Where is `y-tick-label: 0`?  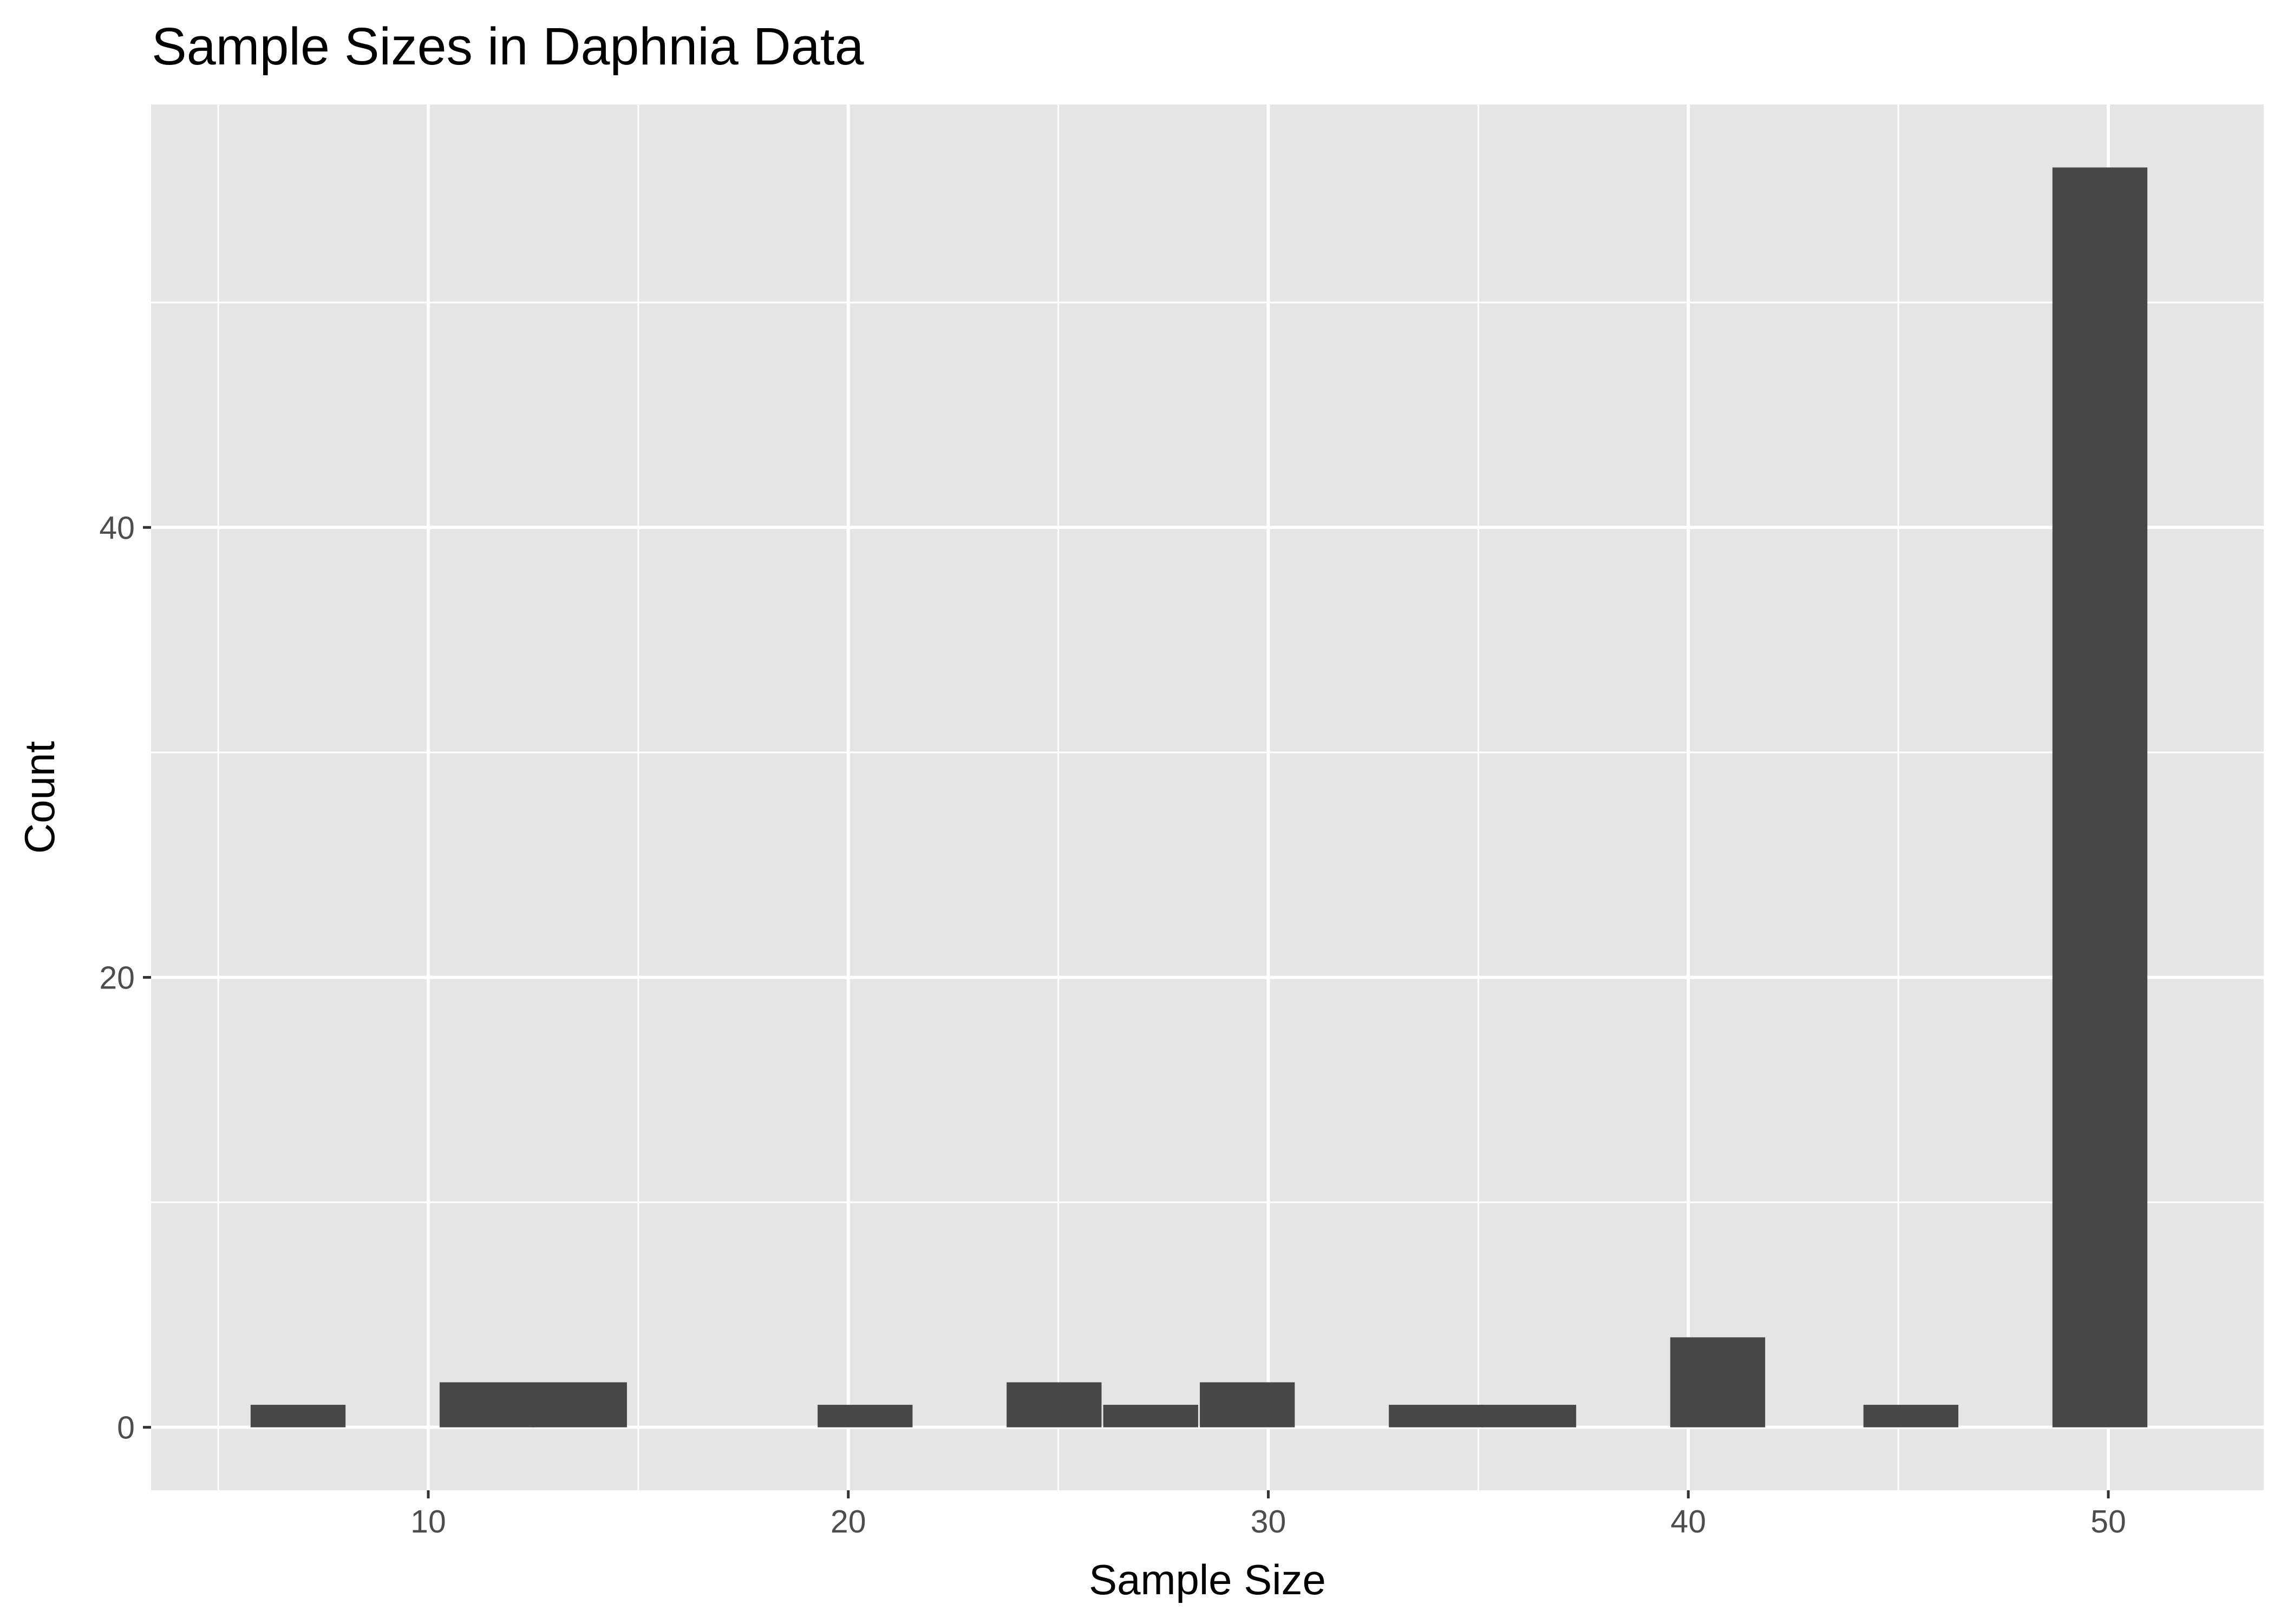
y-tick-label: 0 is located at coordinates (126, 1428).